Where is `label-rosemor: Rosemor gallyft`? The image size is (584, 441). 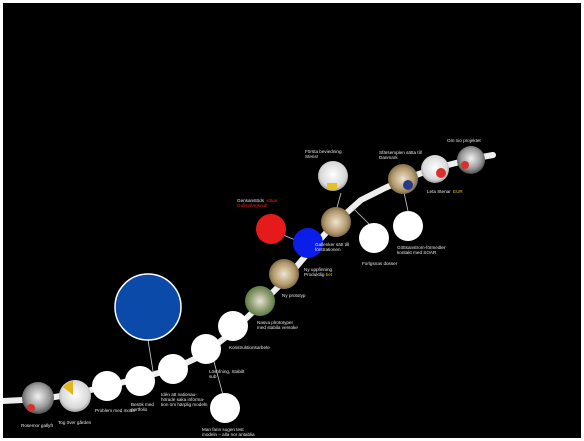 label-rosemor: Rosemor gallyft is located at coordinates (37, 425).